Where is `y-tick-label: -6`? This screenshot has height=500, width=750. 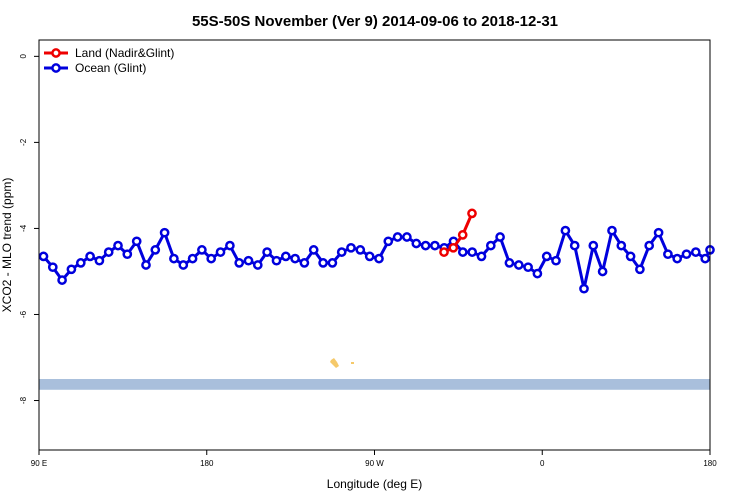
y-tick-label: -6 is located at coordinates (23, 314).